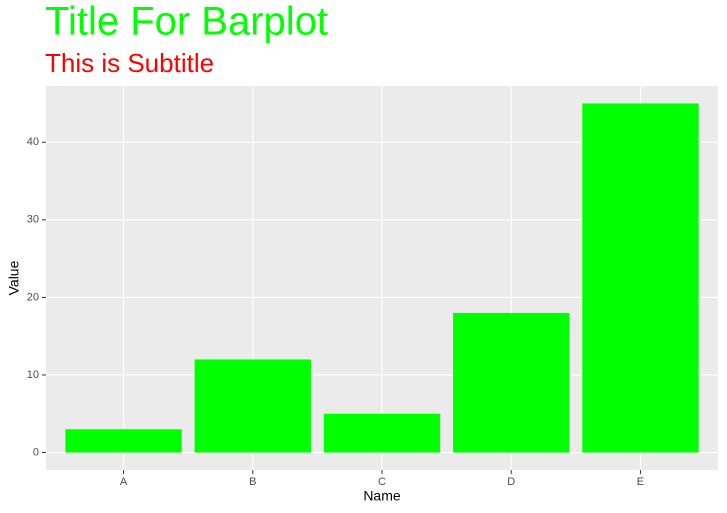  What do you see at coordinates (640, 482) in the screenshot?
I see `x-tick-label: E` at bounding box center [640, 482].